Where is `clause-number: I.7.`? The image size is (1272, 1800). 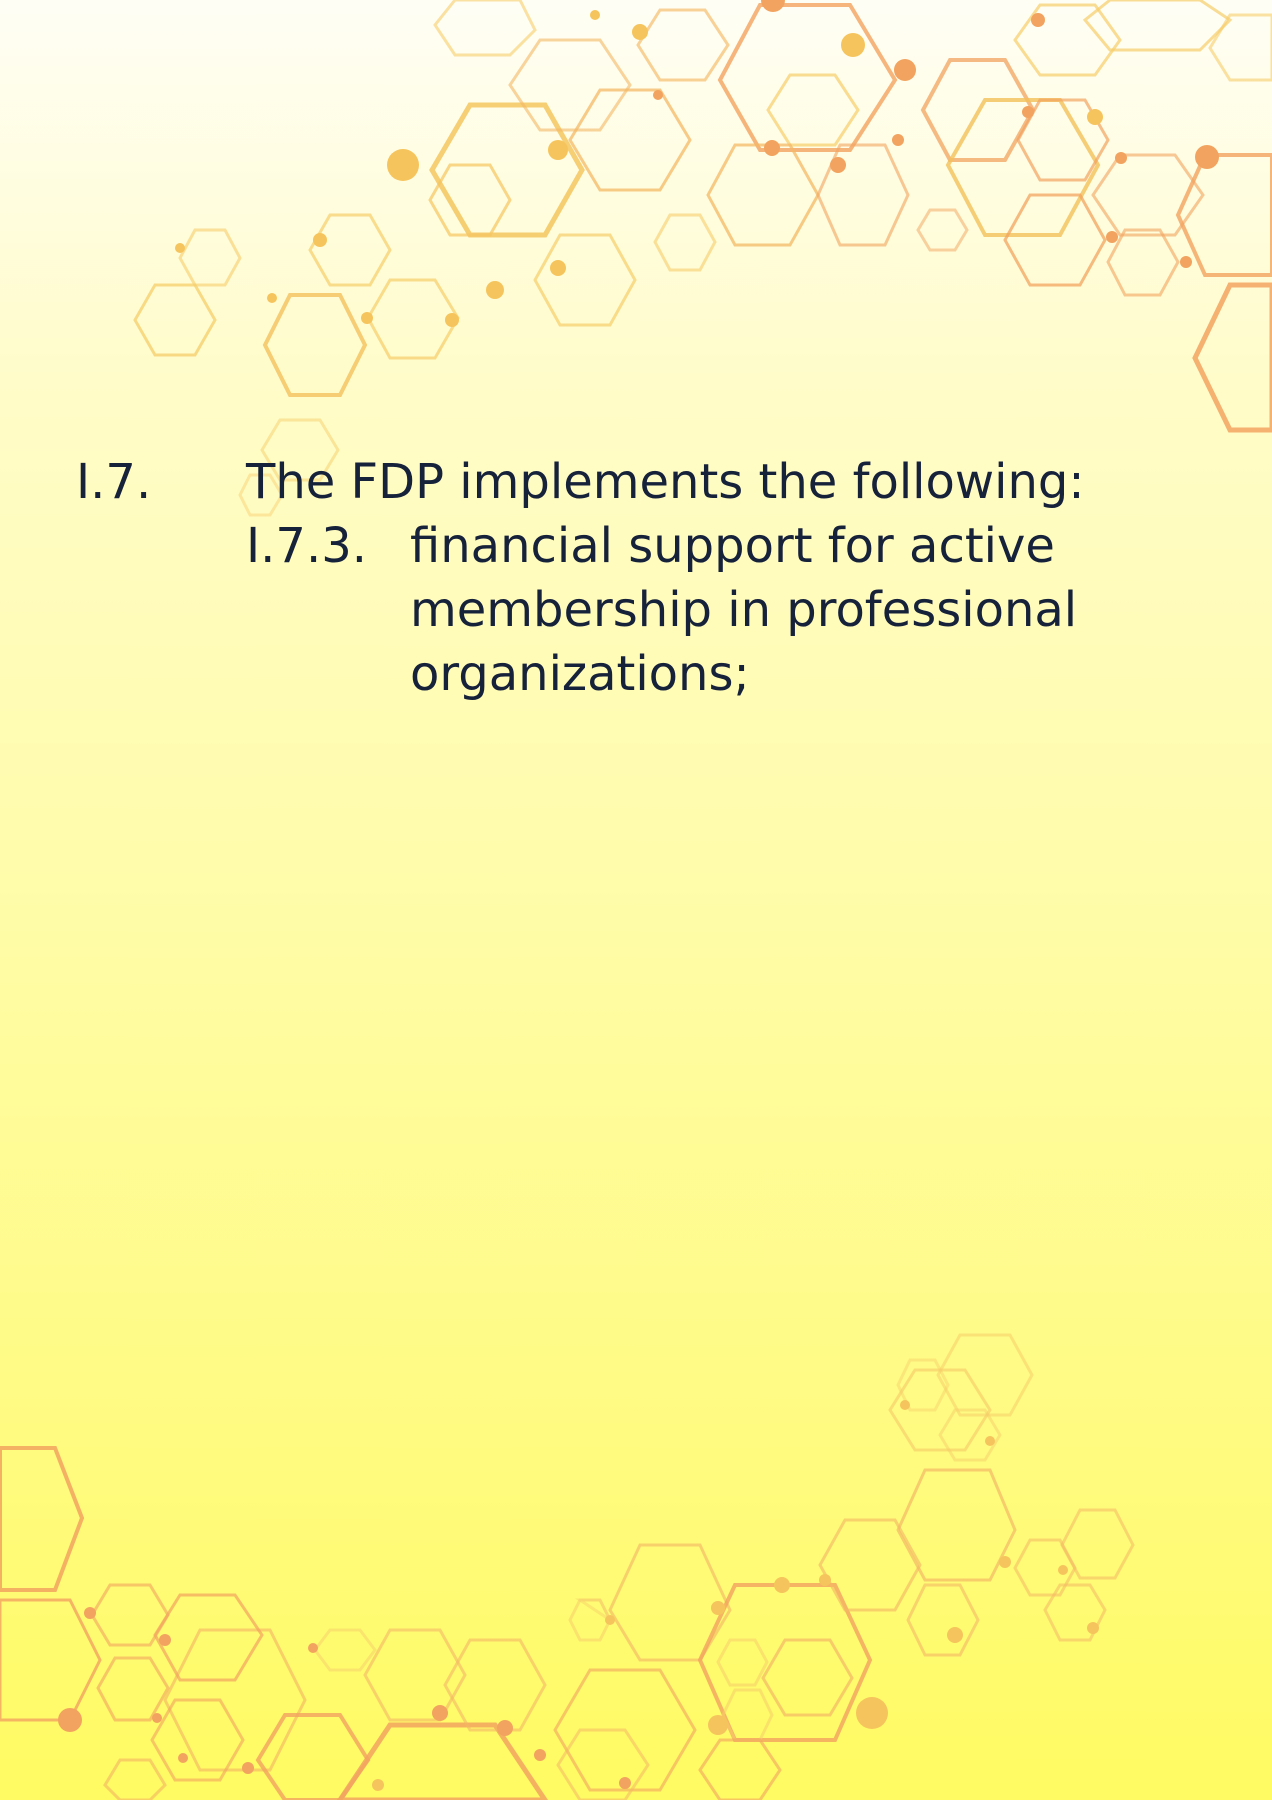
clause-number: I.7. is located at coordinates (114, 482).